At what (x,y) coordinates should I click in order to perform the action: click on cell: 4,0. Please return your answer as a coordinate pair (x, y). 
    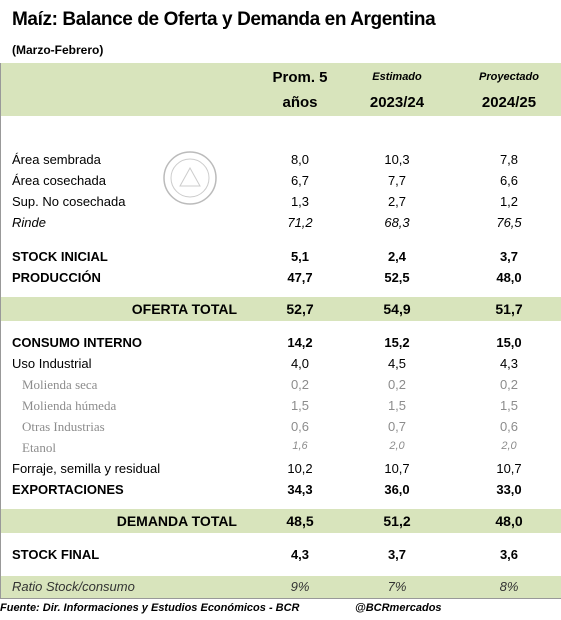
    Looking at the image, I should click on (300, 363).